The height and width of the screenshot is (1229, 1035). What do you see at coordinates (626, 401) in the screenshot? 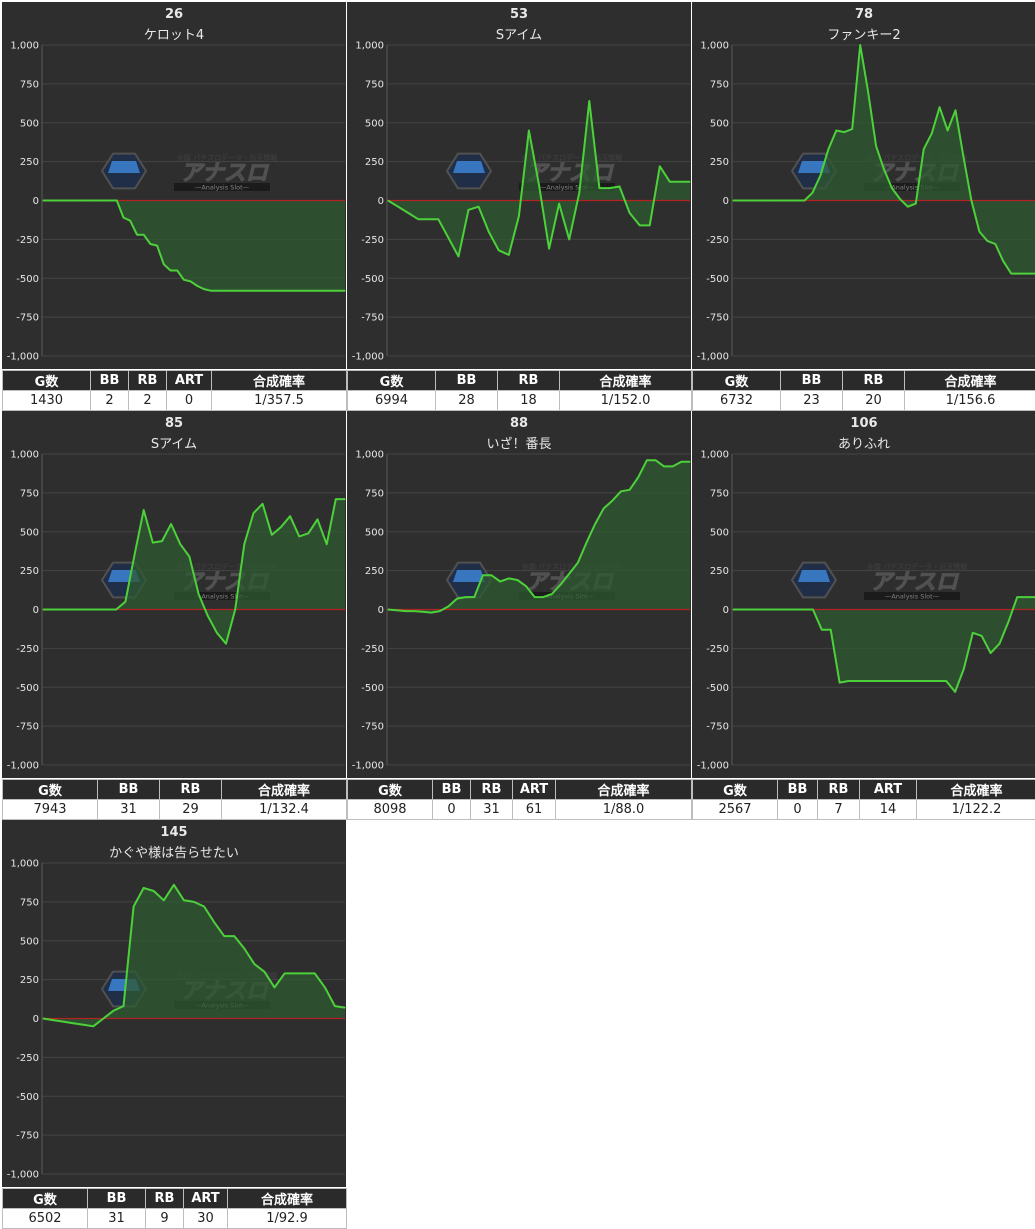
I see `stats-value-cell: 1/152.0` at bounding box center [626, 401].